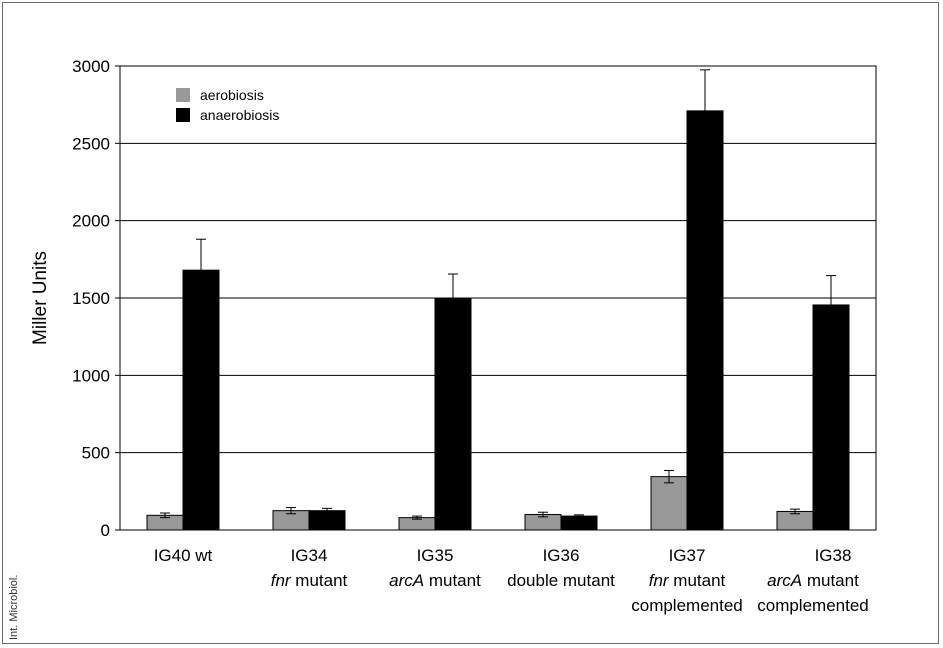 The image size is (943, 648). What do you see at coordinates (91, 221) in the screenshot?
I see `y-tick-label: 2000` at bounding box center [91, 221].